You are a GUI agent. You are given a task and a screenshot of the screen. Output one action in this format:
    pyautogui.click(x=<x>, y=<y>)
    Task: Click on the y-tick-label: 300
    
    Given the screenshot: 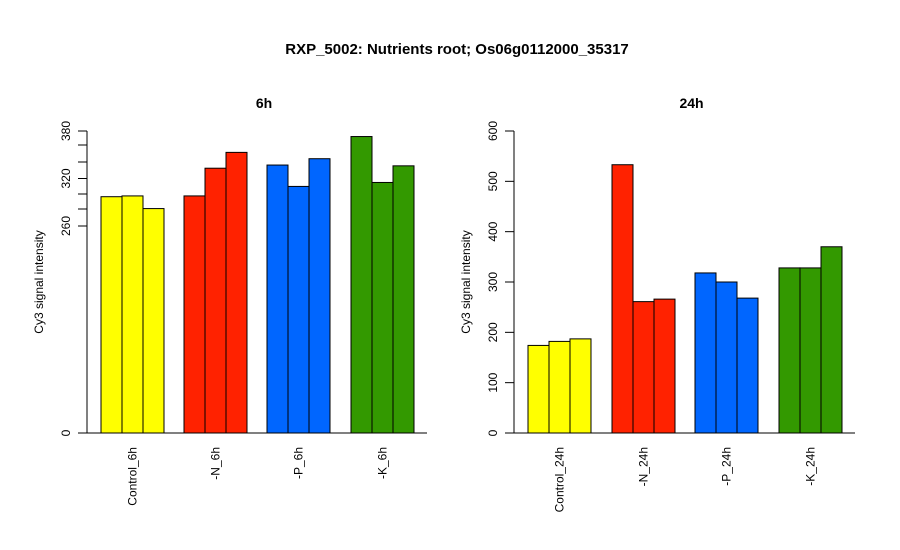 What is the action you would take?
    pyautogui.click(x=493, y=282)
    